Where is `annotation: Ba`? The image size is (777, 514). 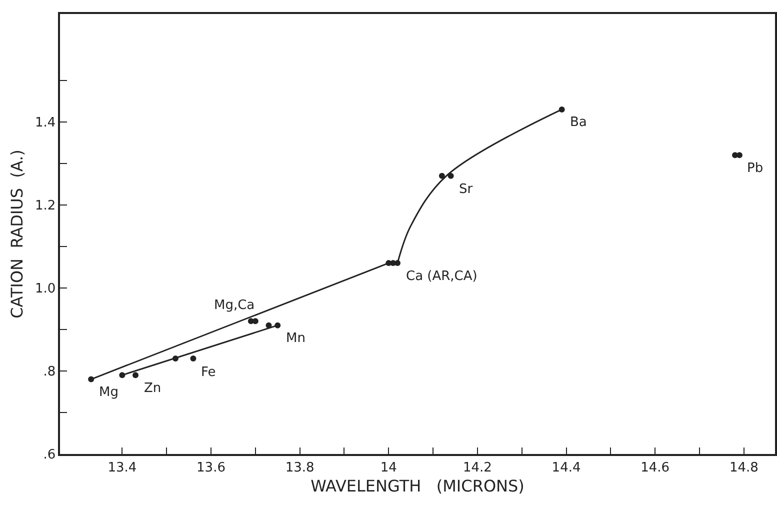 annotation: Ba is located at coordinates (578, 122).